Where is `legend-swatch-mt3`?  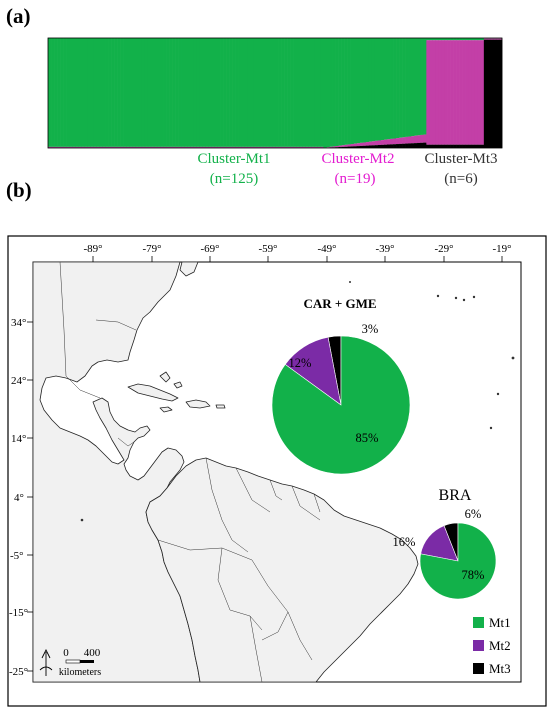
legend-swatch-mt3 is located at coordinates (478, 668).